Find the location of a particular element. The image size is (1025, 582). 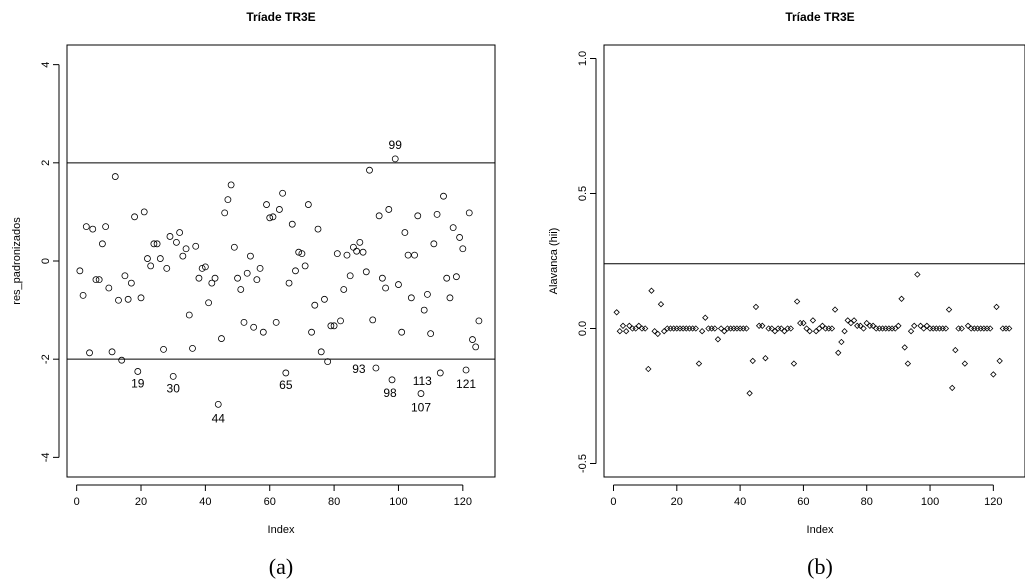

x-axis-label: Index is located at coordinates (281, 530).